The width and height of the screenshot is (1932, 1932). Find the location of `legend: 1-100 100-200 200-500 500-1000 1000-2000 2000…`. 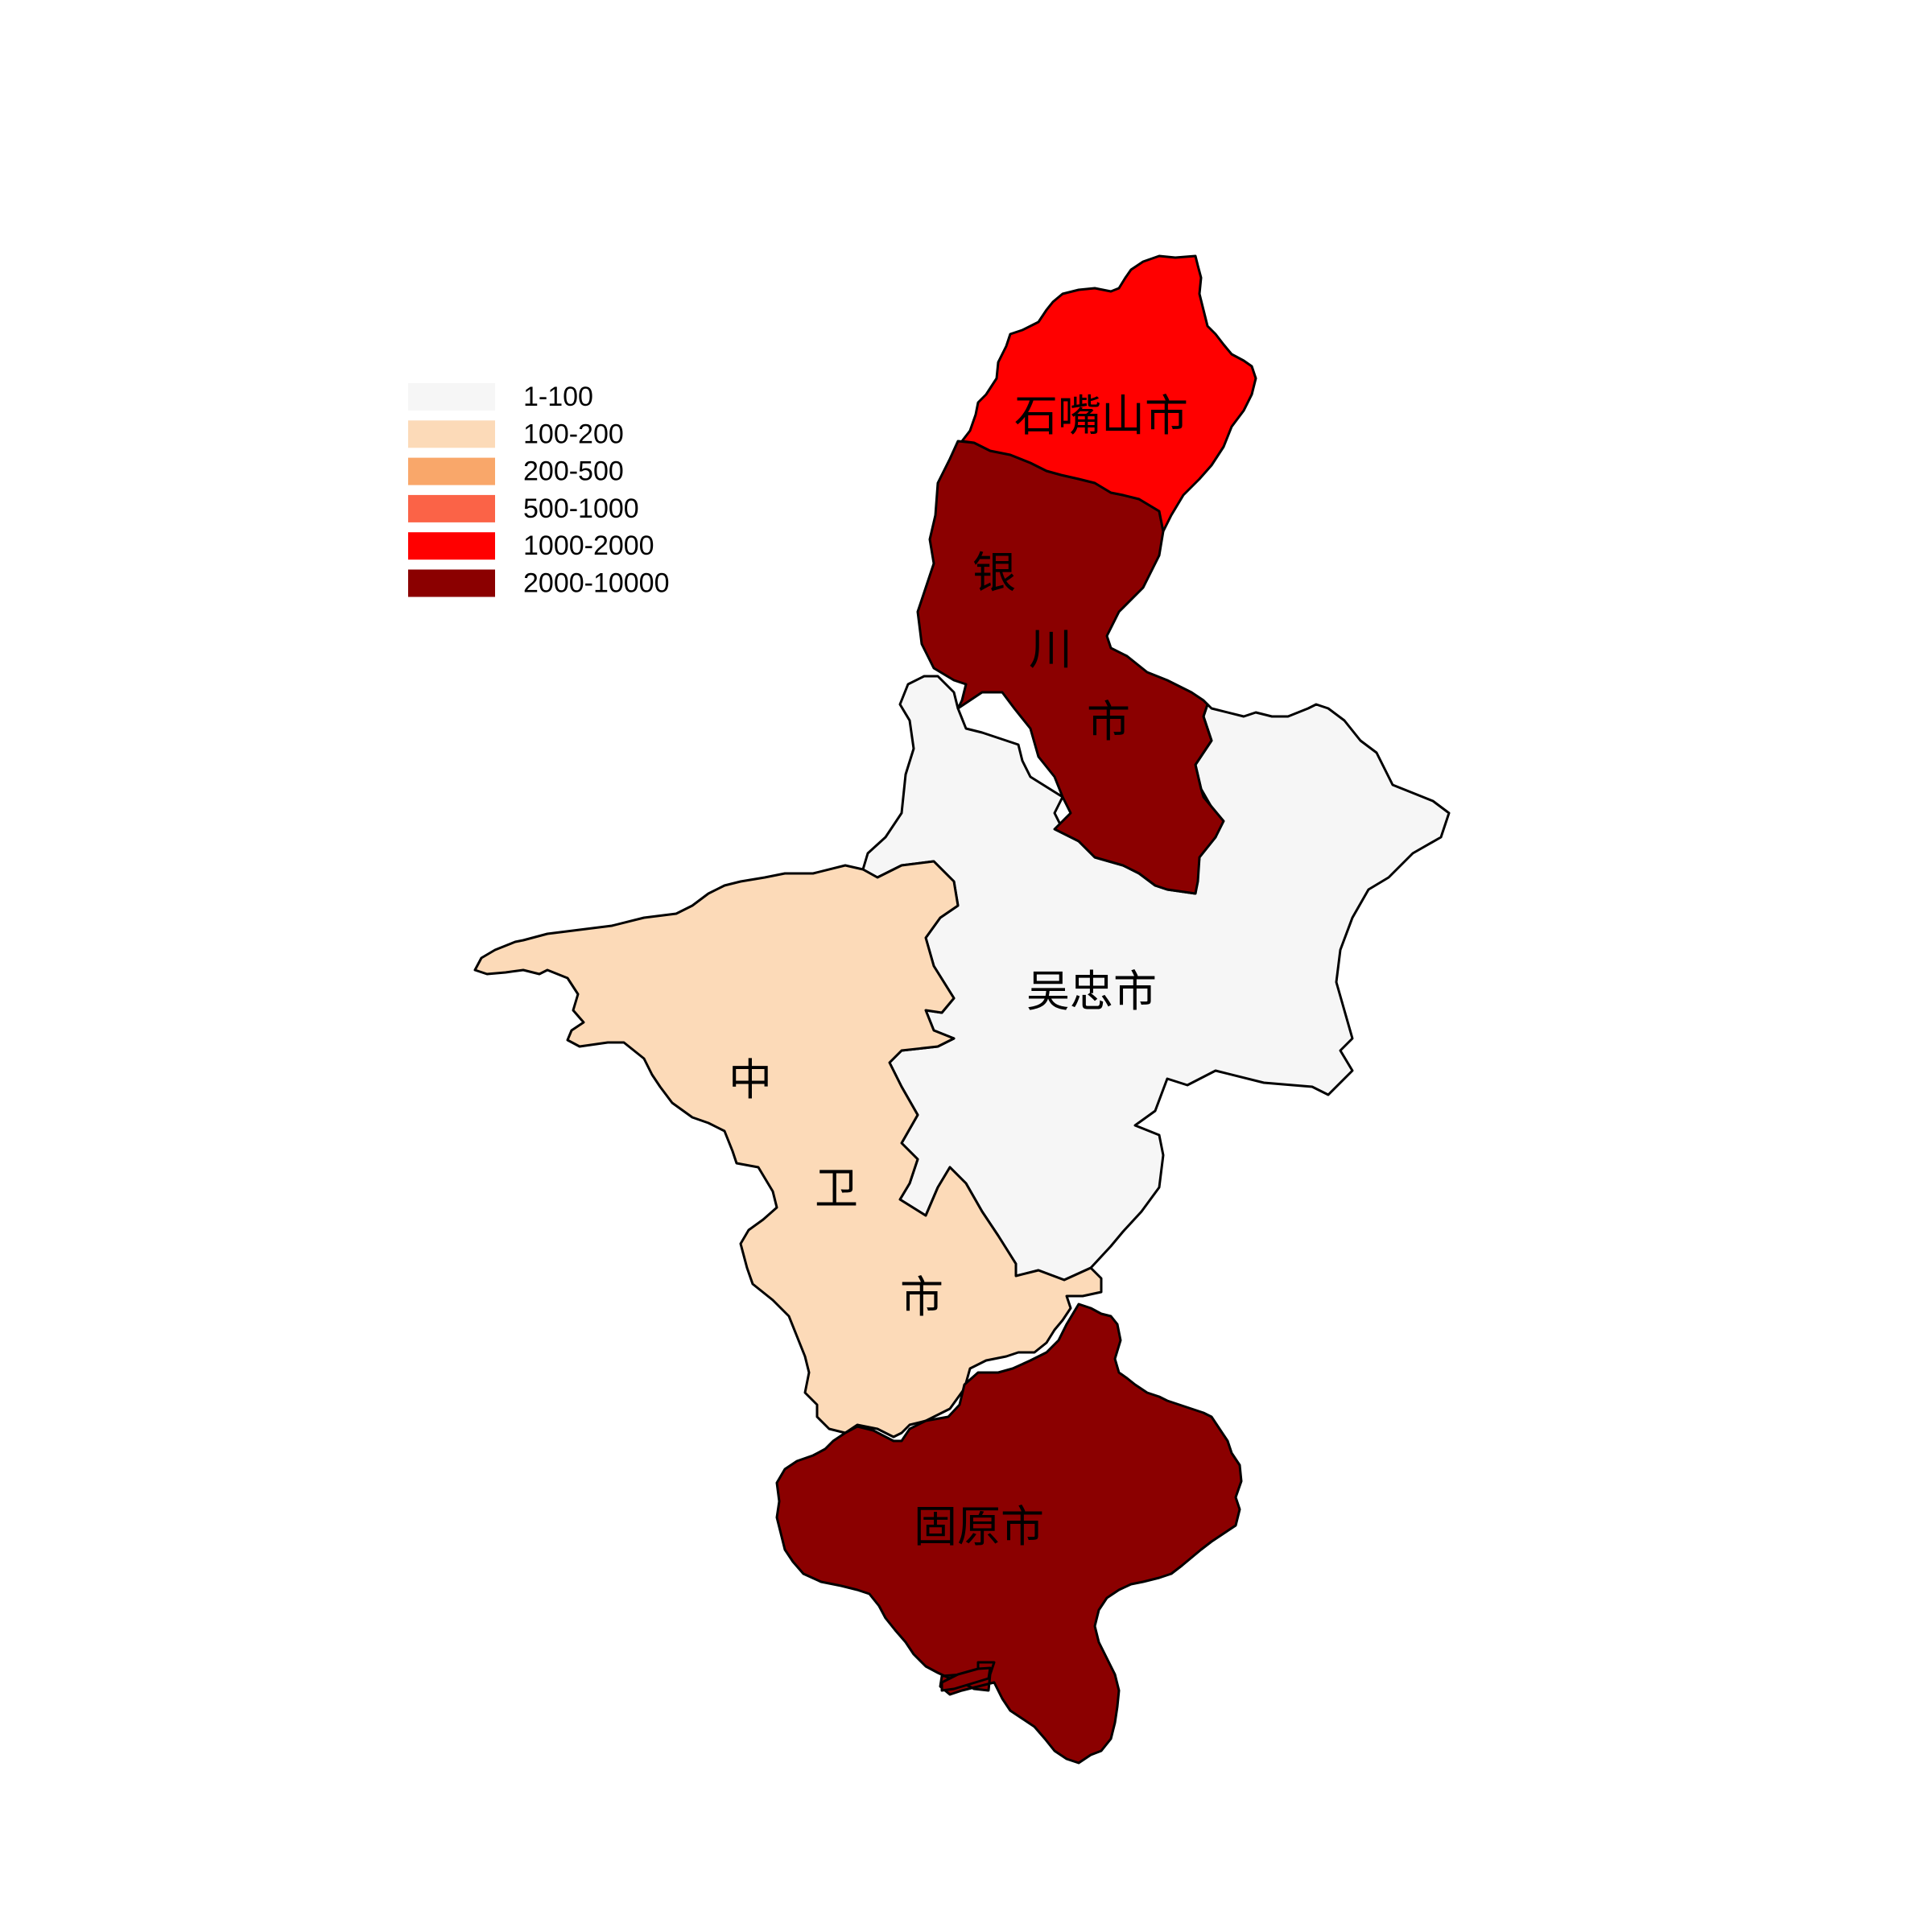

legend: 1-100 100-200 200-500 500-1000 1000-2000 2000… is located at coordinates (539, 490).